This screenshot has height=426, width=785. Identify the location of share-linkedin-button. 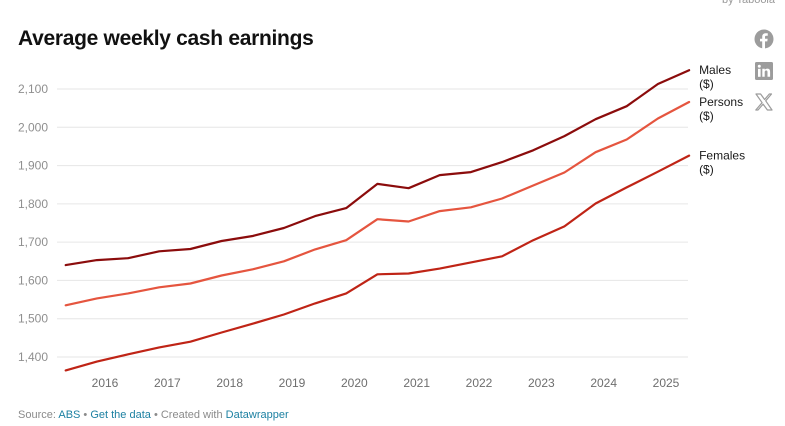
(764, 71).